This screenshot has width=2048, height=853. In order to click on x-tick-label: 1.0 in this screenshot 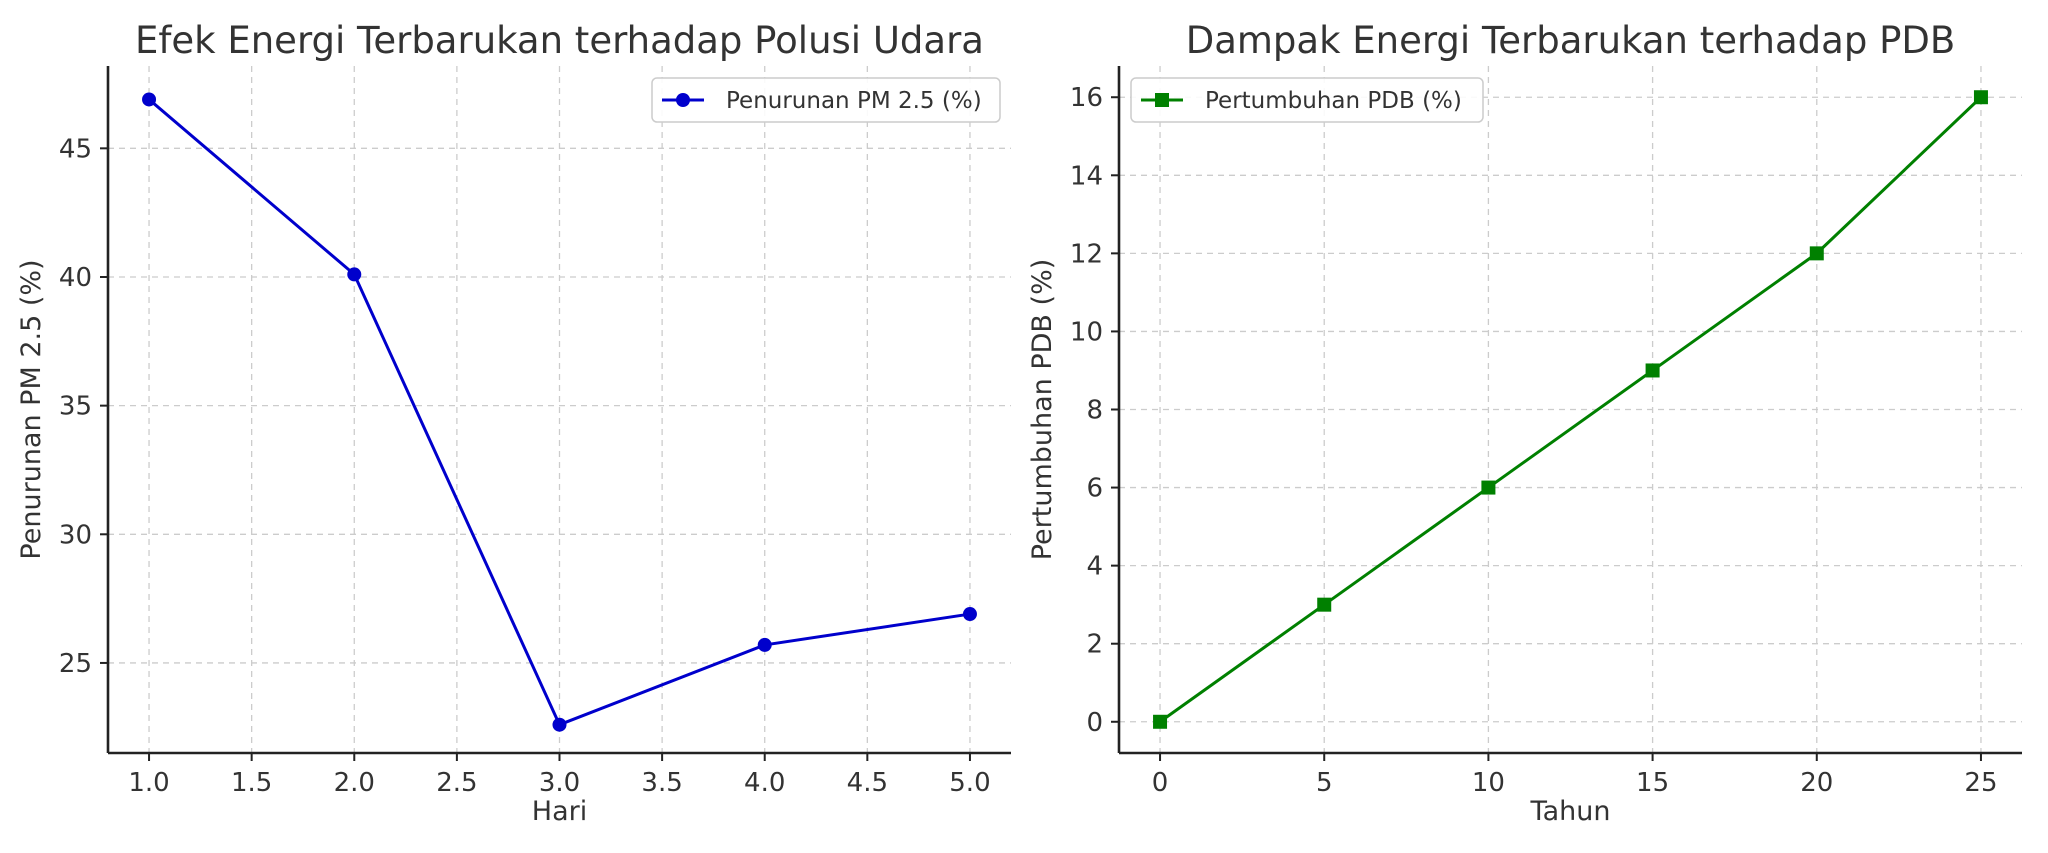, I will do `click(148, 783)`.